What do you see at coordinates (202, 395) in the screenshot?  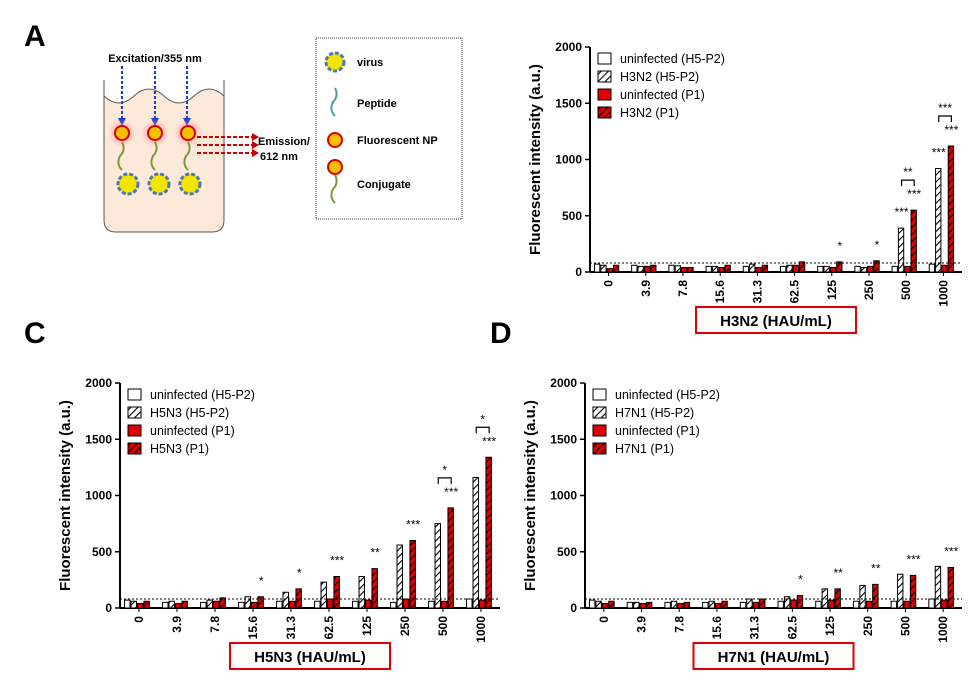 I see `legend-label: uninfected (H5-P2)` at bounding box center [202, 395].